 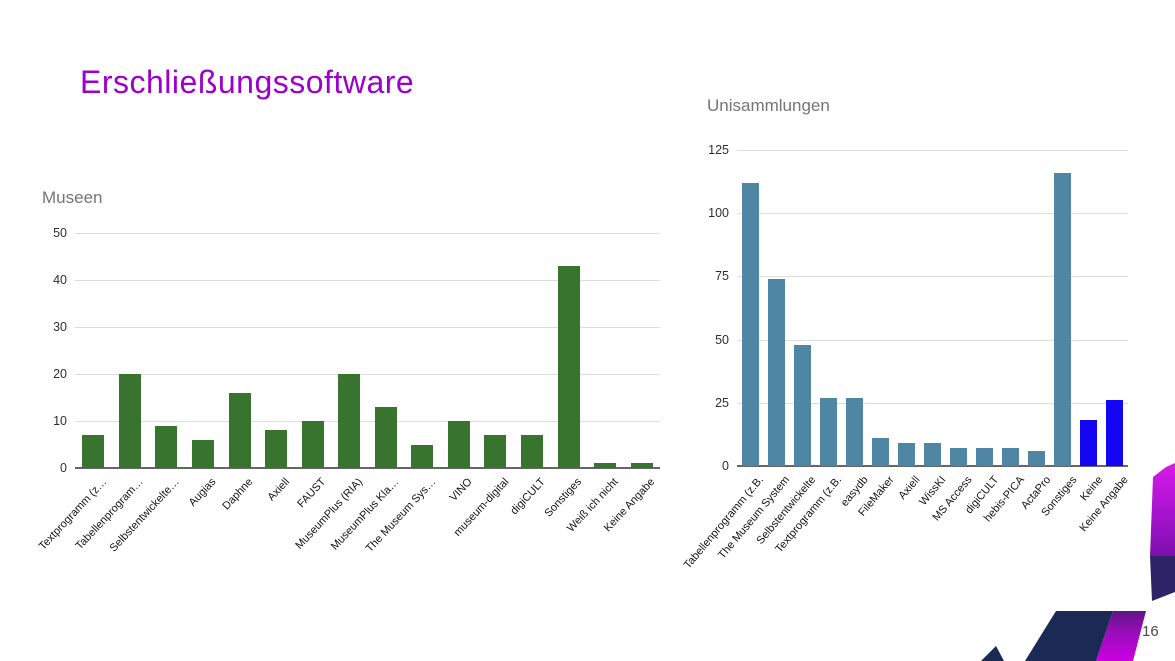 What do you see at coordinates (718, 150) in the screenshot?
I see `y-tick-label: 125` at bounding box center [718, 150].